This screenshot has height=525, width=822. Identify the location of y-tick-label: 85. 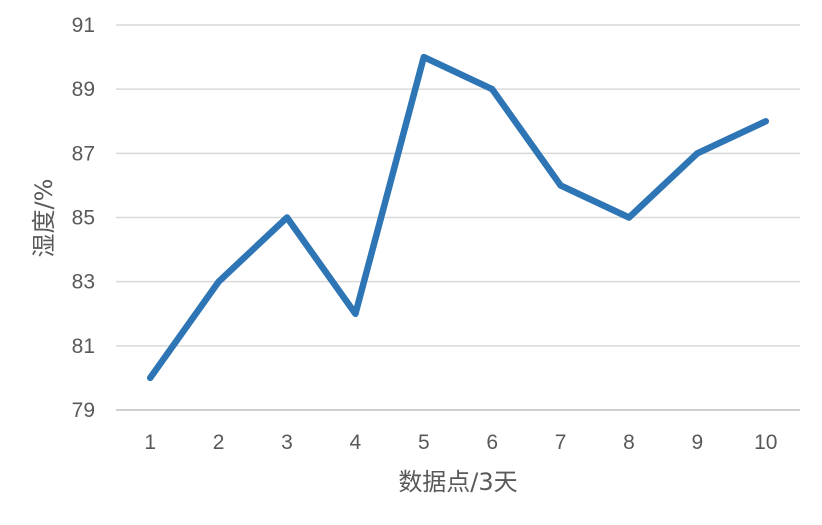
(83, 218).